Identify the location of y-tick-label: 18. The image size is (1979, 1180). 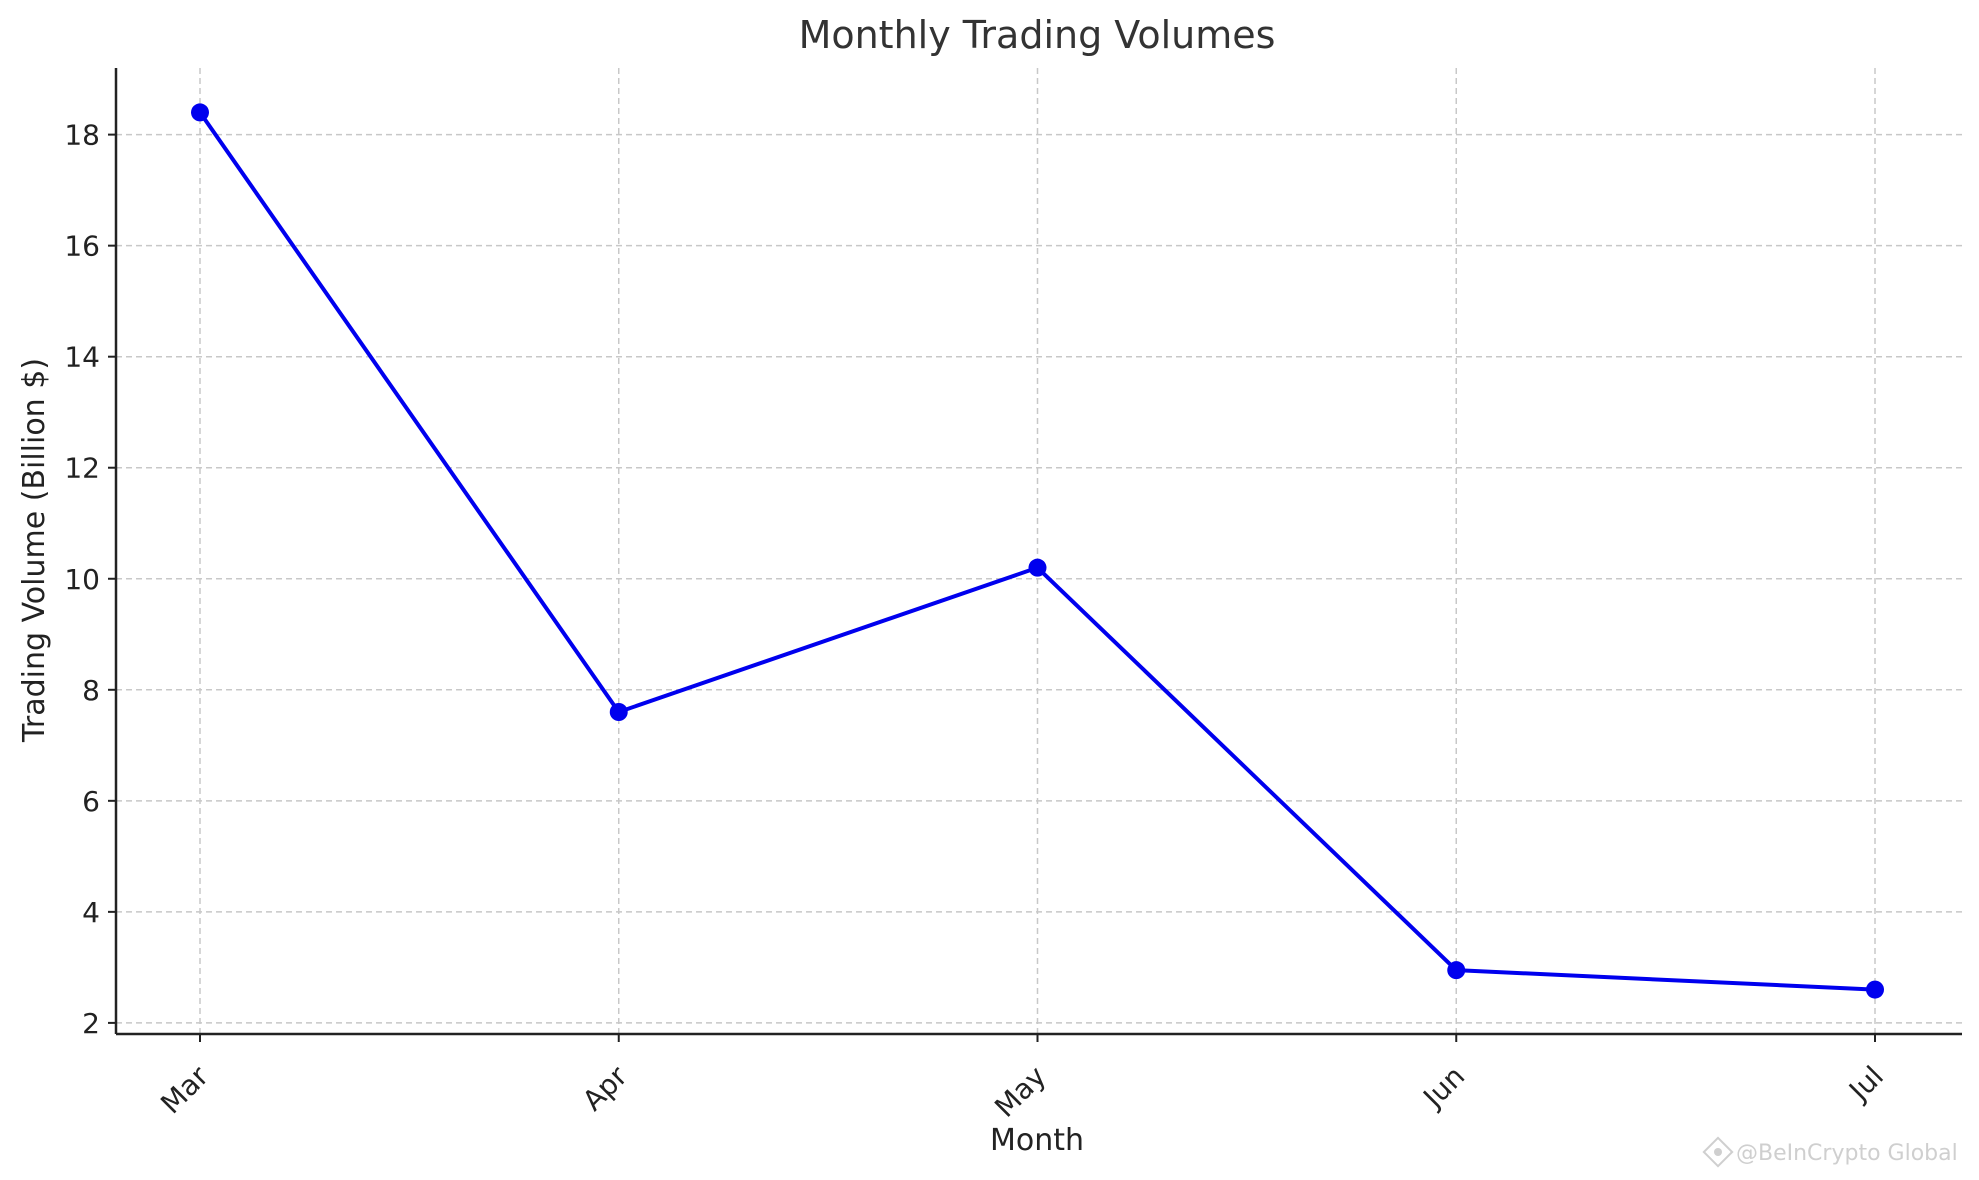
(82, 135).